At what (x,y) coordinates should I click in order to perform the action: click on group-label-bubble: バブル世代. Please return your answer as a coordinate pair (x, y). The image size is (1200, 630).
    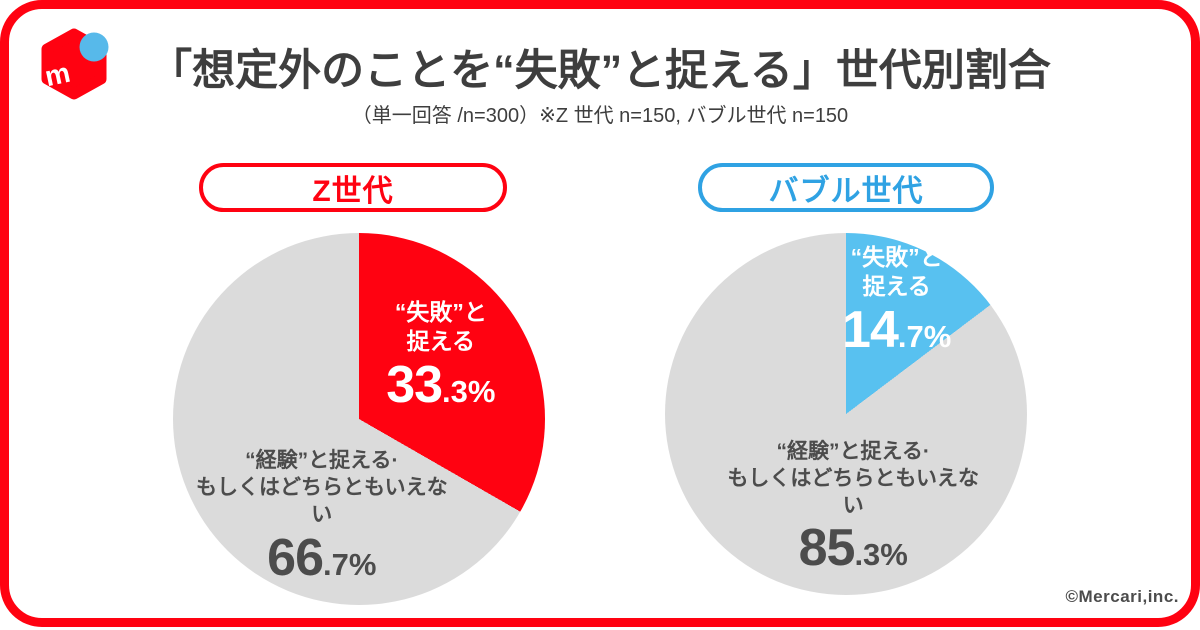
    Looking at the image, I should click on (846, 191).